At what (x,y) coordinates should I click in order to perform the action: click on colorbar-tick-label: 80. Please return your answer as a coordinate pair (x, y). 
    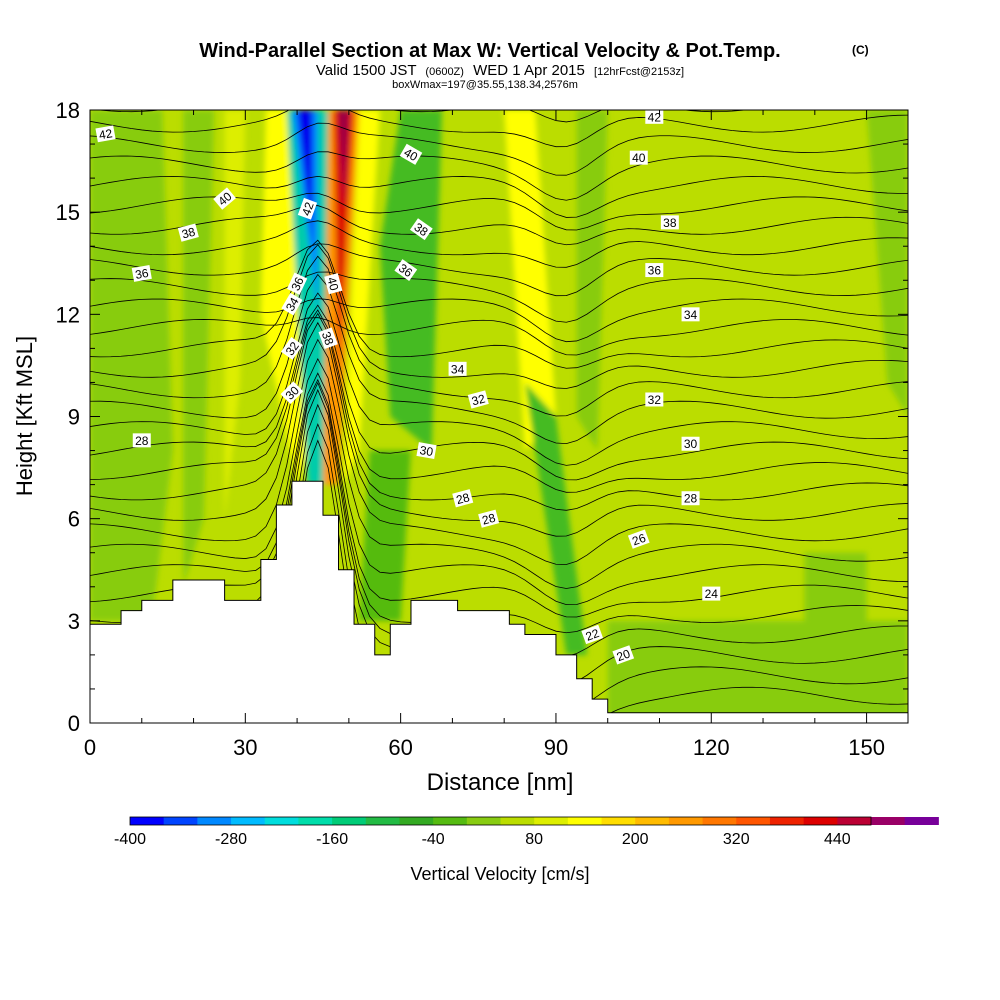
    Looking at the image, I should click on (534, 839).